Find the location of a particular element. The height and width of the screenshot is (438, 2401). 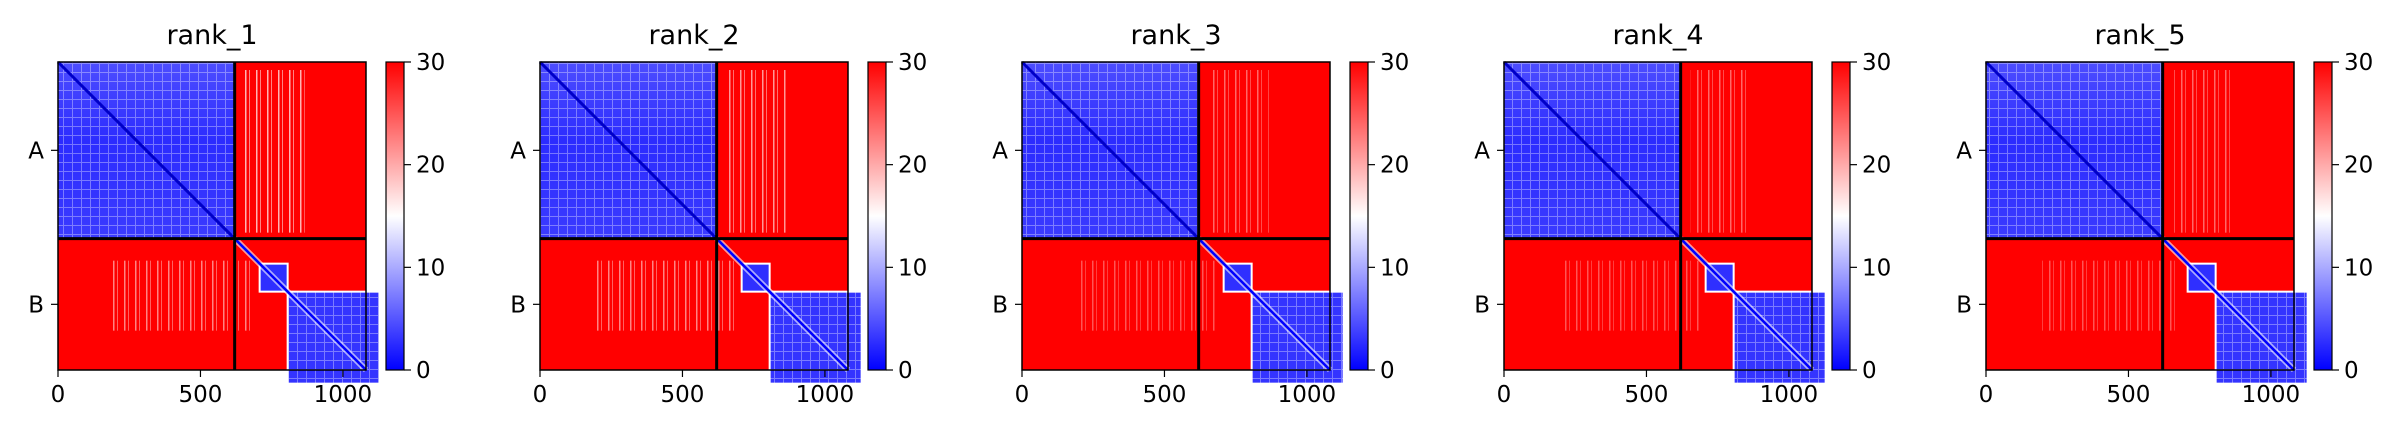

panel-title: rank_5 is located at coordinates (2139, 35).